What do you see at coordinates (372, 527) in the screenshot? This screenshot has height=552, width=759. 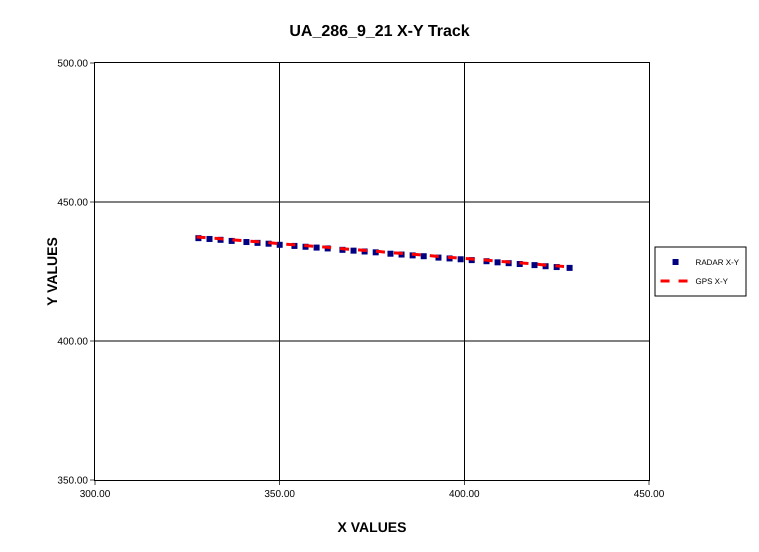 I see `x-axis-title: X VALUES` at bounding box center [372, 527].